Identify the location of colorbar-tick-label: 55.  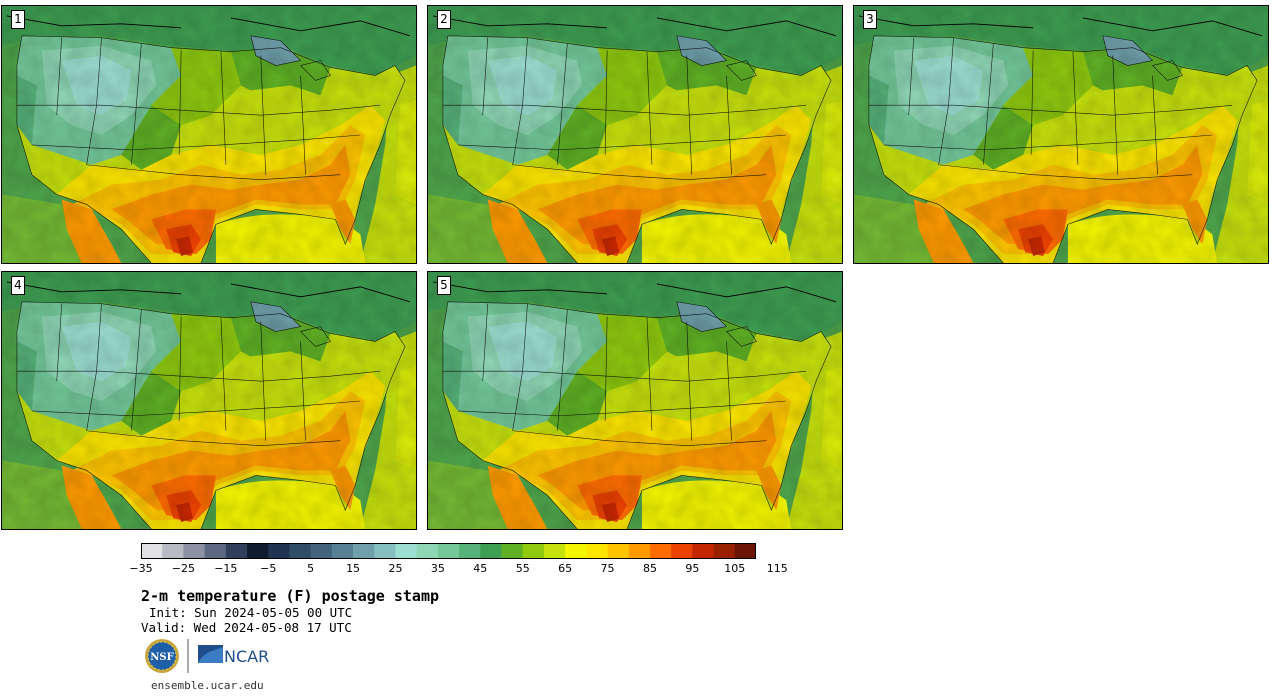
(522, 568).